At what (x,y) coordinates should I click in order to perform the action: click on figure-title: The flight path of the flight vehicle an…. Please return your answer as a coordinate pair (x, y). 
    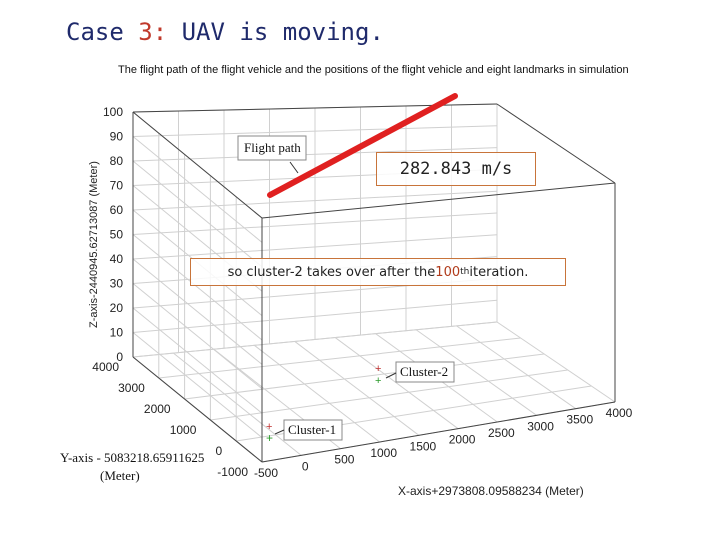
    Looking at the image, I should click on (373, 70).